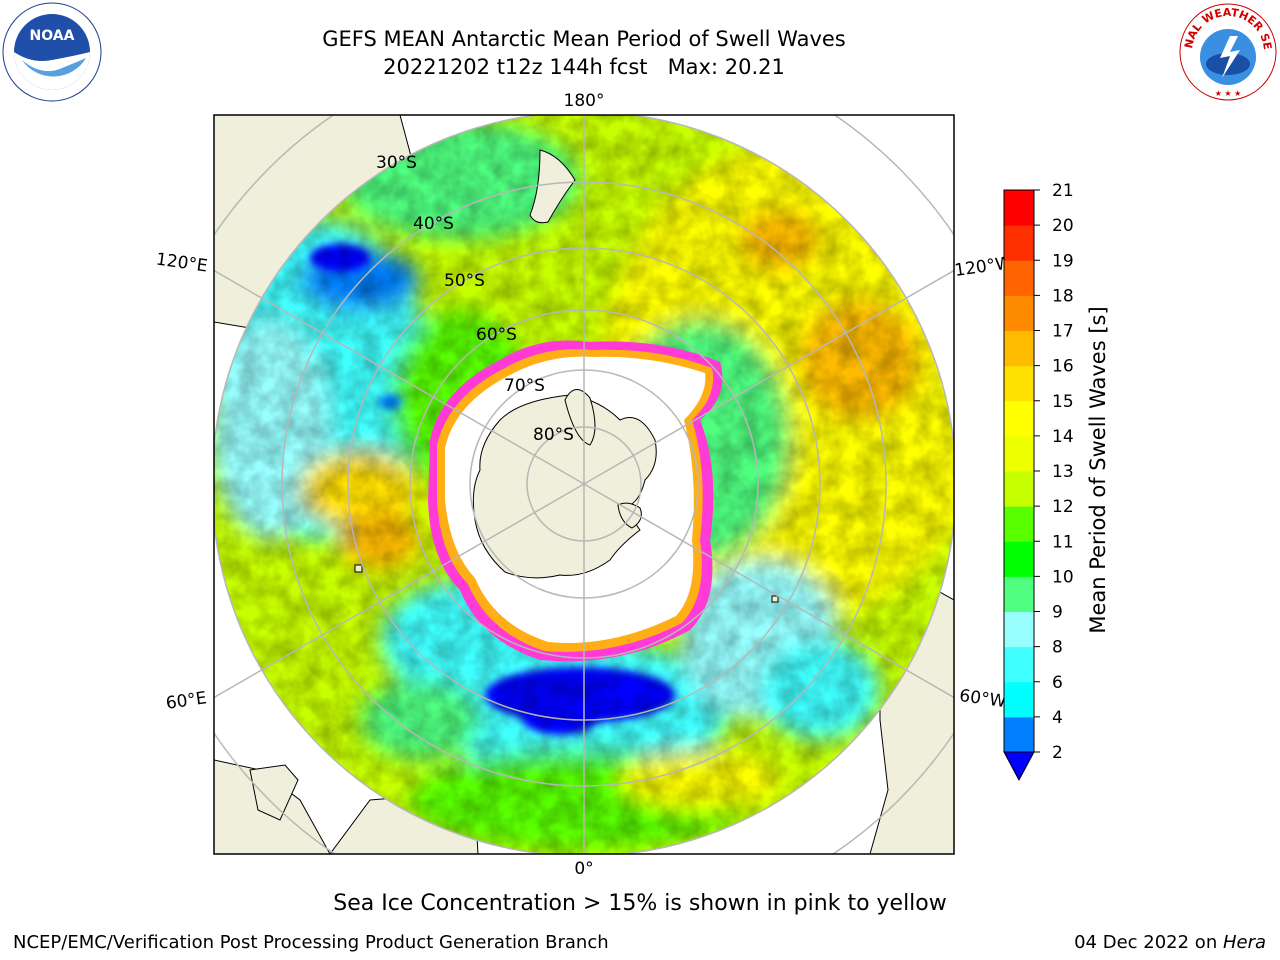 The image size is (1280, 960). I want to click on colorbar-tick-label: 18, so click(1063, 296).